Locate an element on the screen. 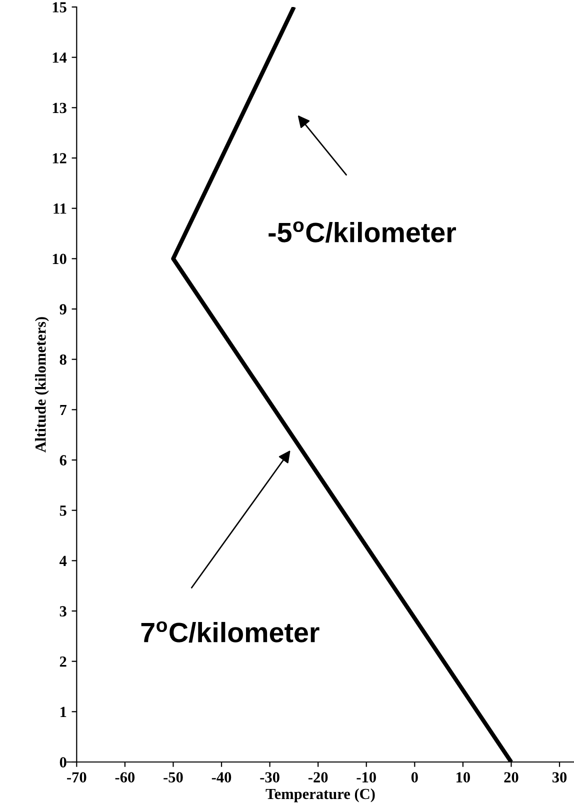 The width and height of the screenshot is (574, 804). x-tick-label: 10 is located at coordinates (463, 777).